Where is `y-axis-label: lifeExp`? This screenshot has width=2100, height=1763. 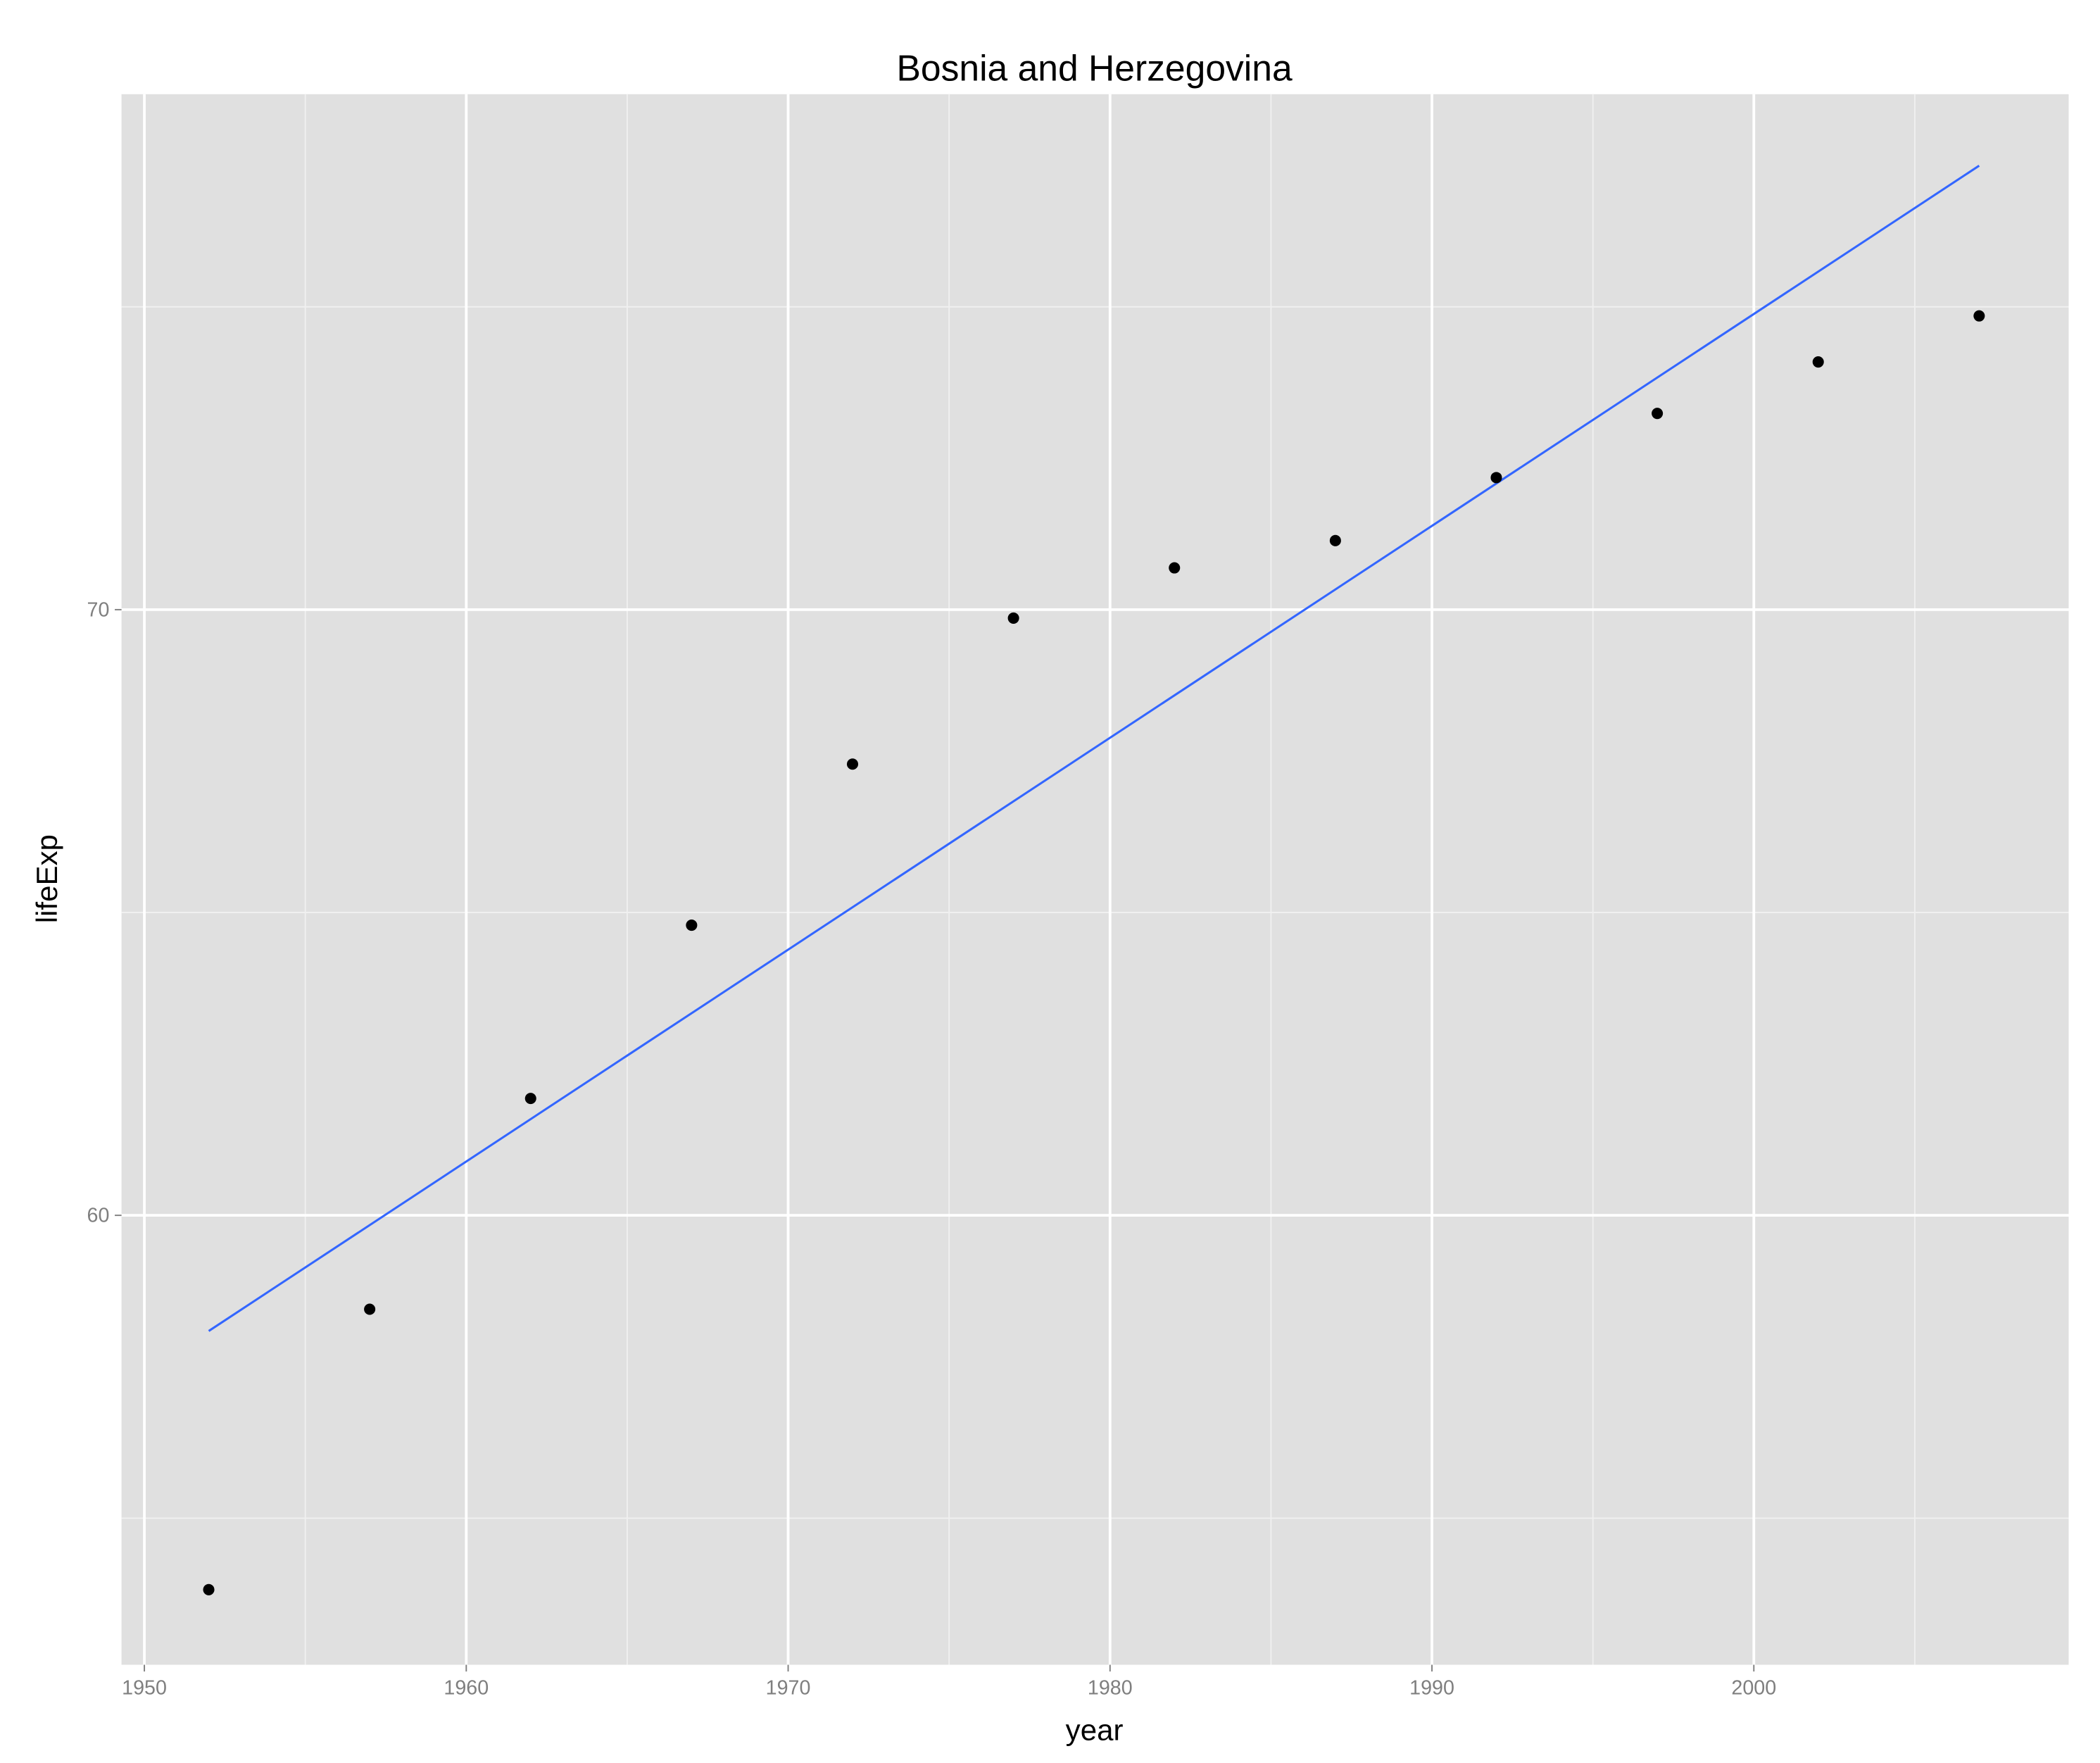
y-axis-label: lifeExp is located at coordinates (46, 878).